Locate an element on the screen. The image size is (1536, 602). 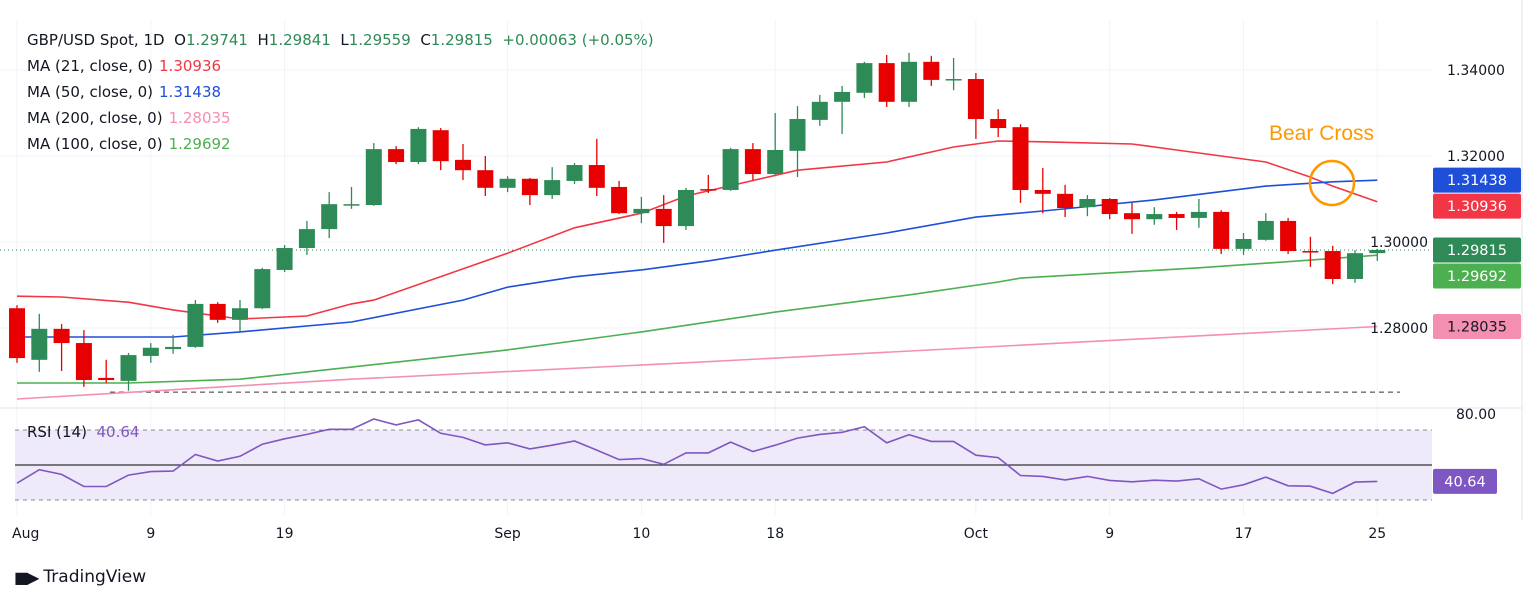
last-price-label-text: 1.29815 is located at coordinates (1477, 251).